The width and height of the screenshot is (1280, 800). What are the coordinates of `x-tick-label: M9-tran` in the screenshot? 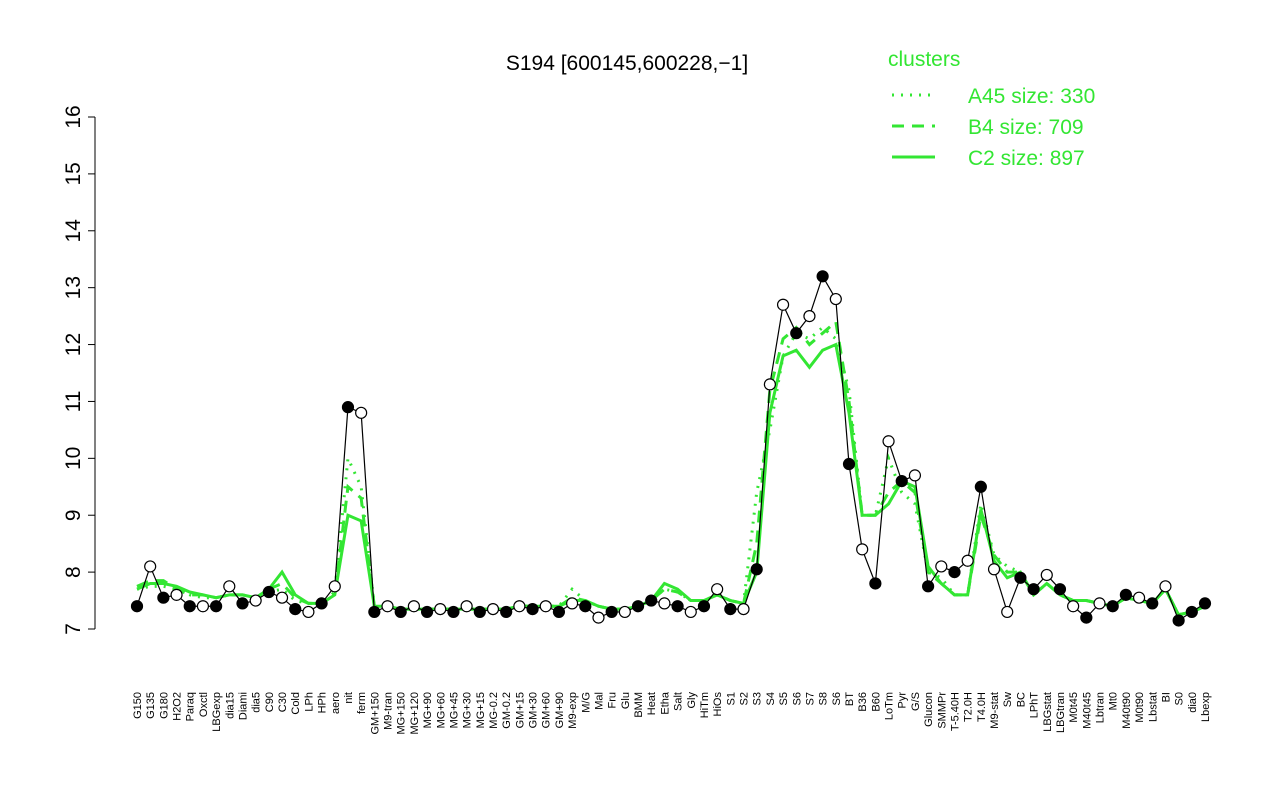 It's located at (389, 711).